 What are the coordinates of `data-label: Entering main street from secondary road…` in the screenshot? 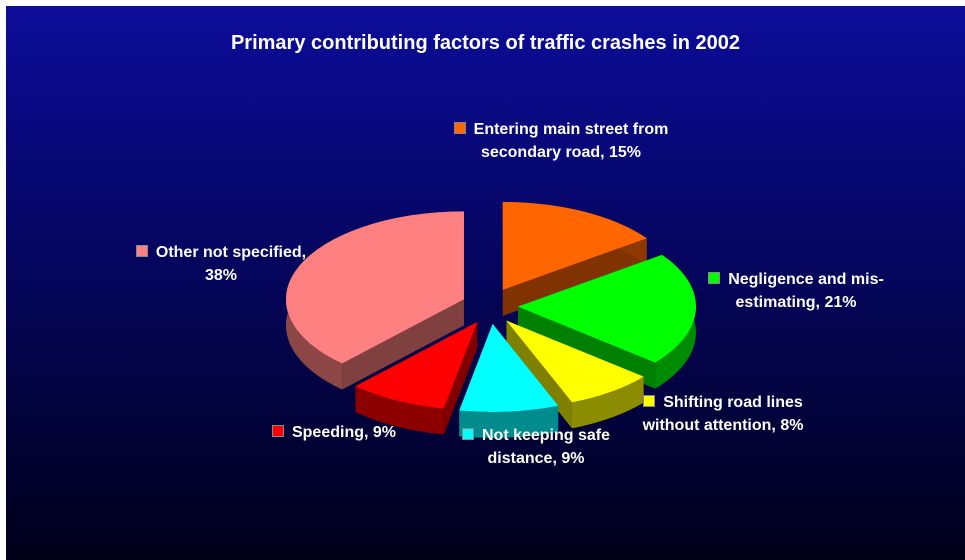 It's located at (561, 141).